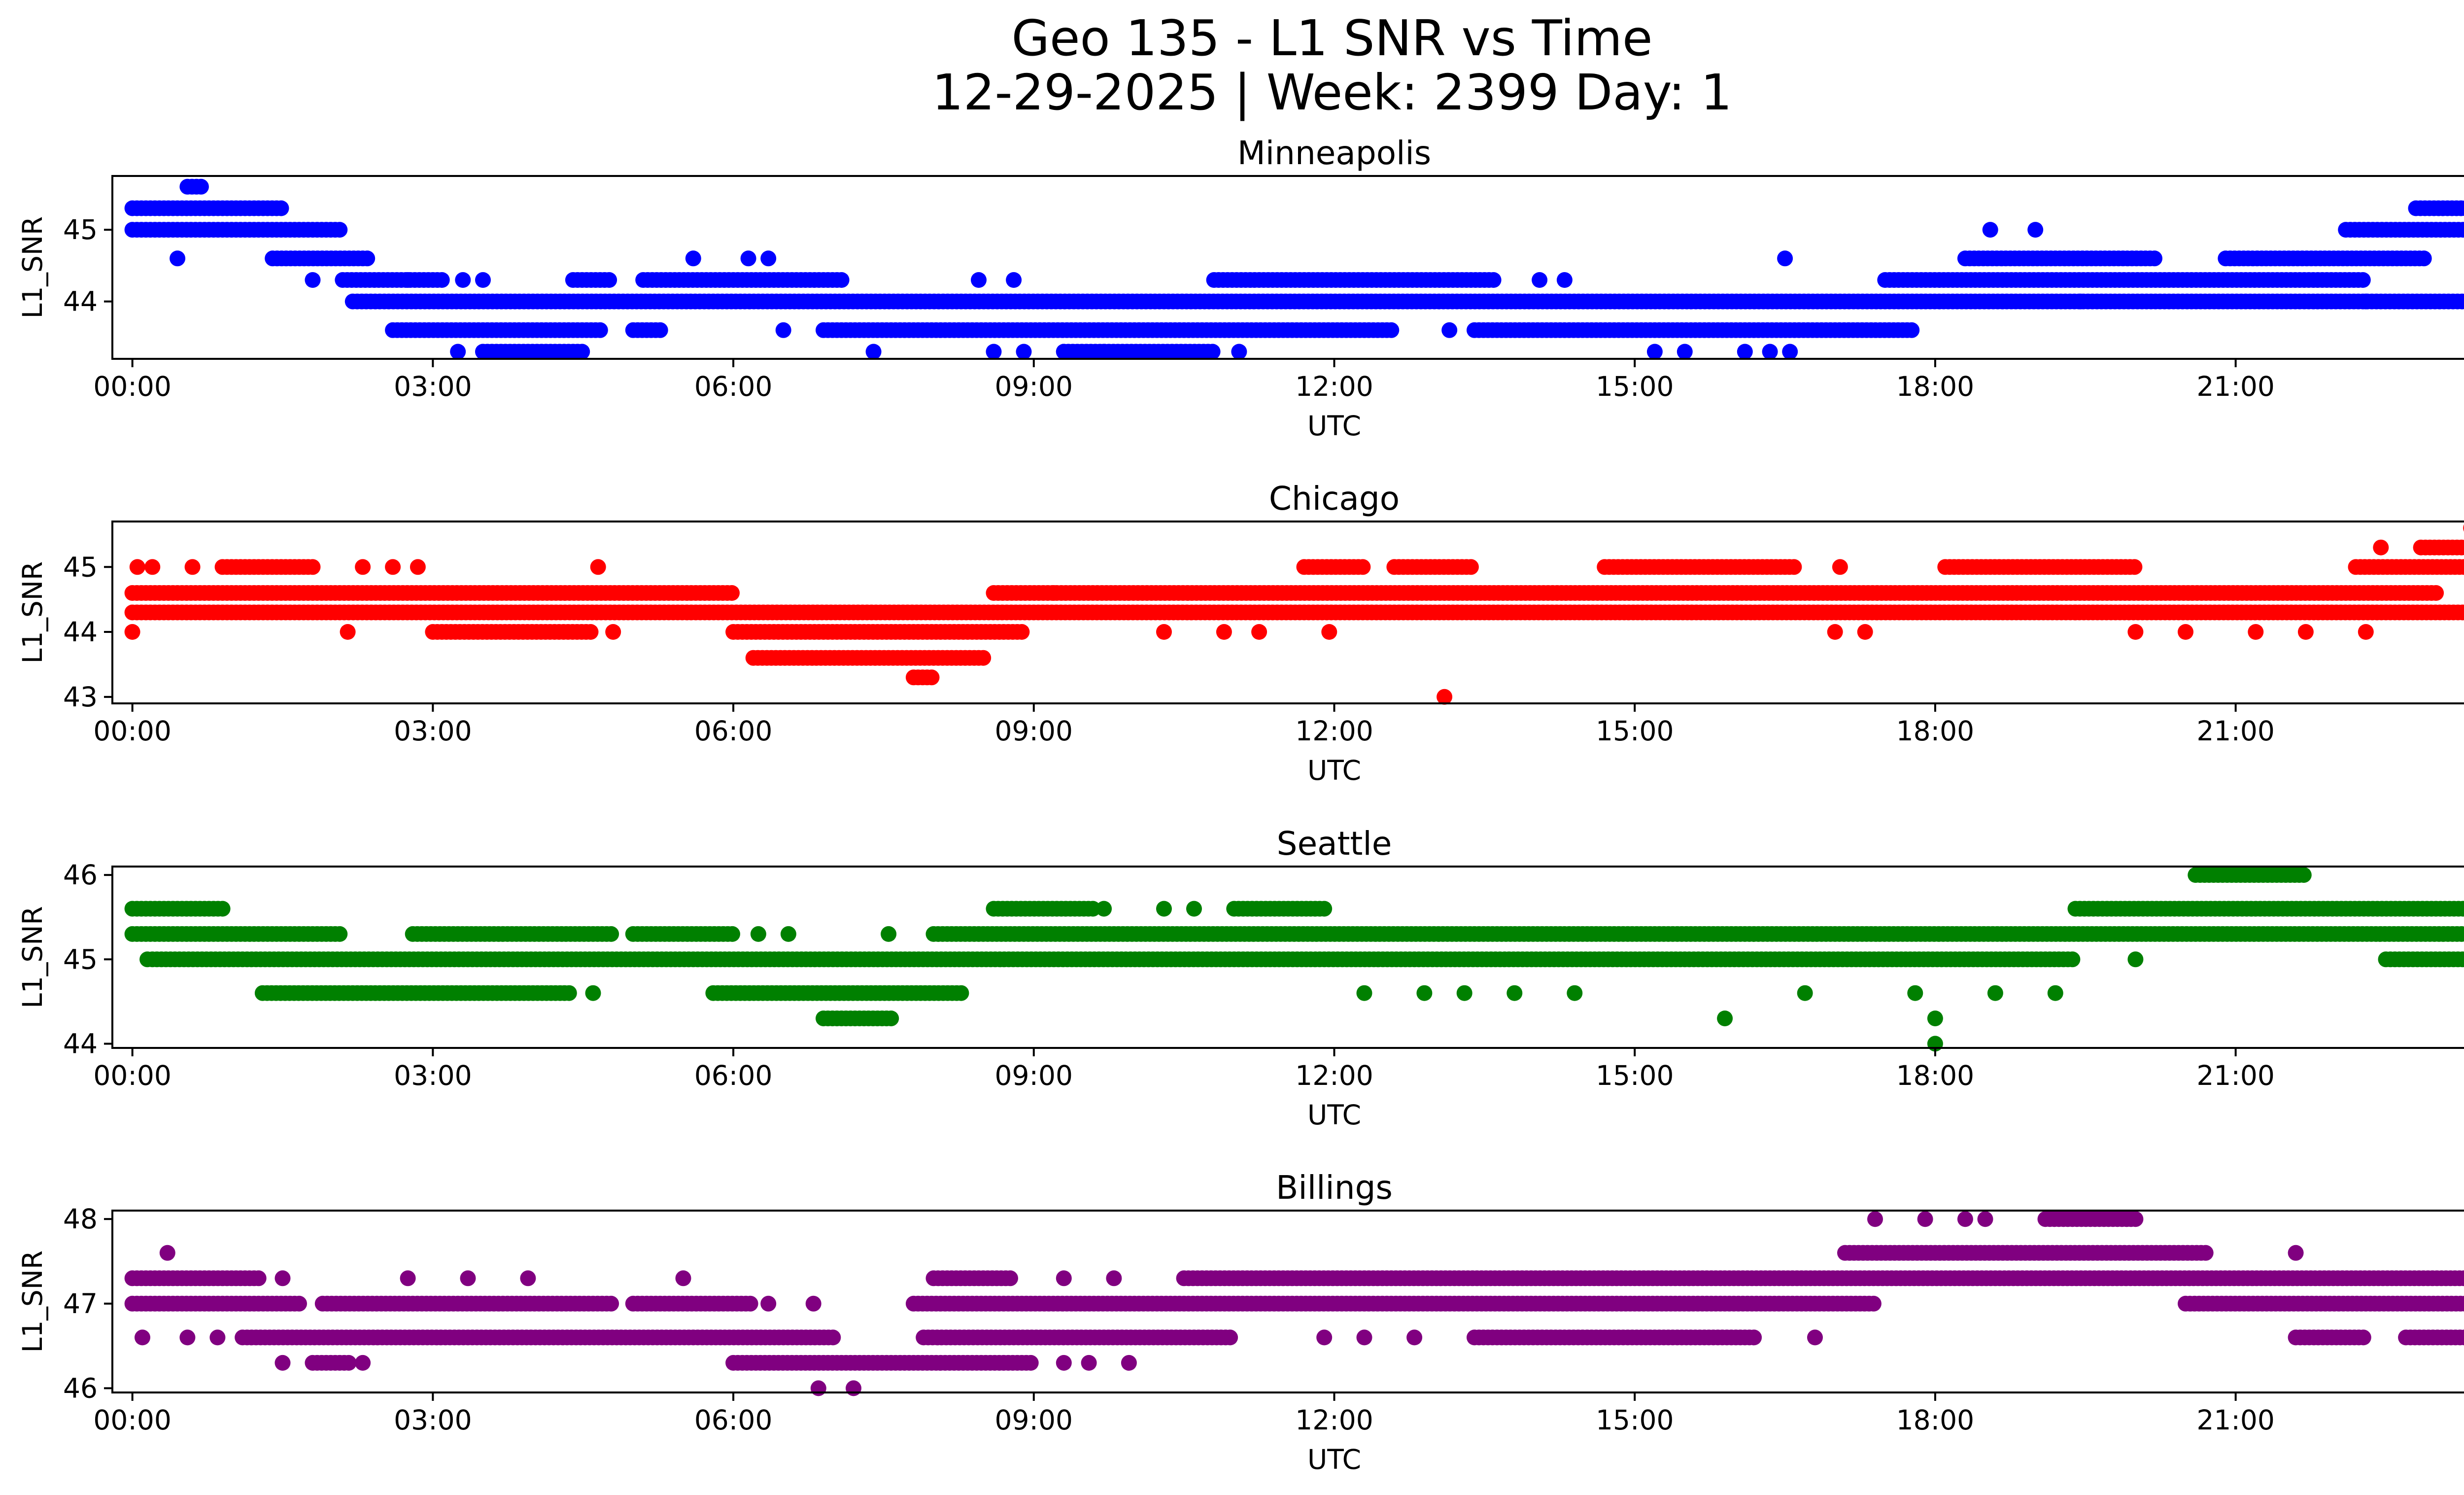  I want to click on x-tick-label: 21:00, so click(2235, 386).